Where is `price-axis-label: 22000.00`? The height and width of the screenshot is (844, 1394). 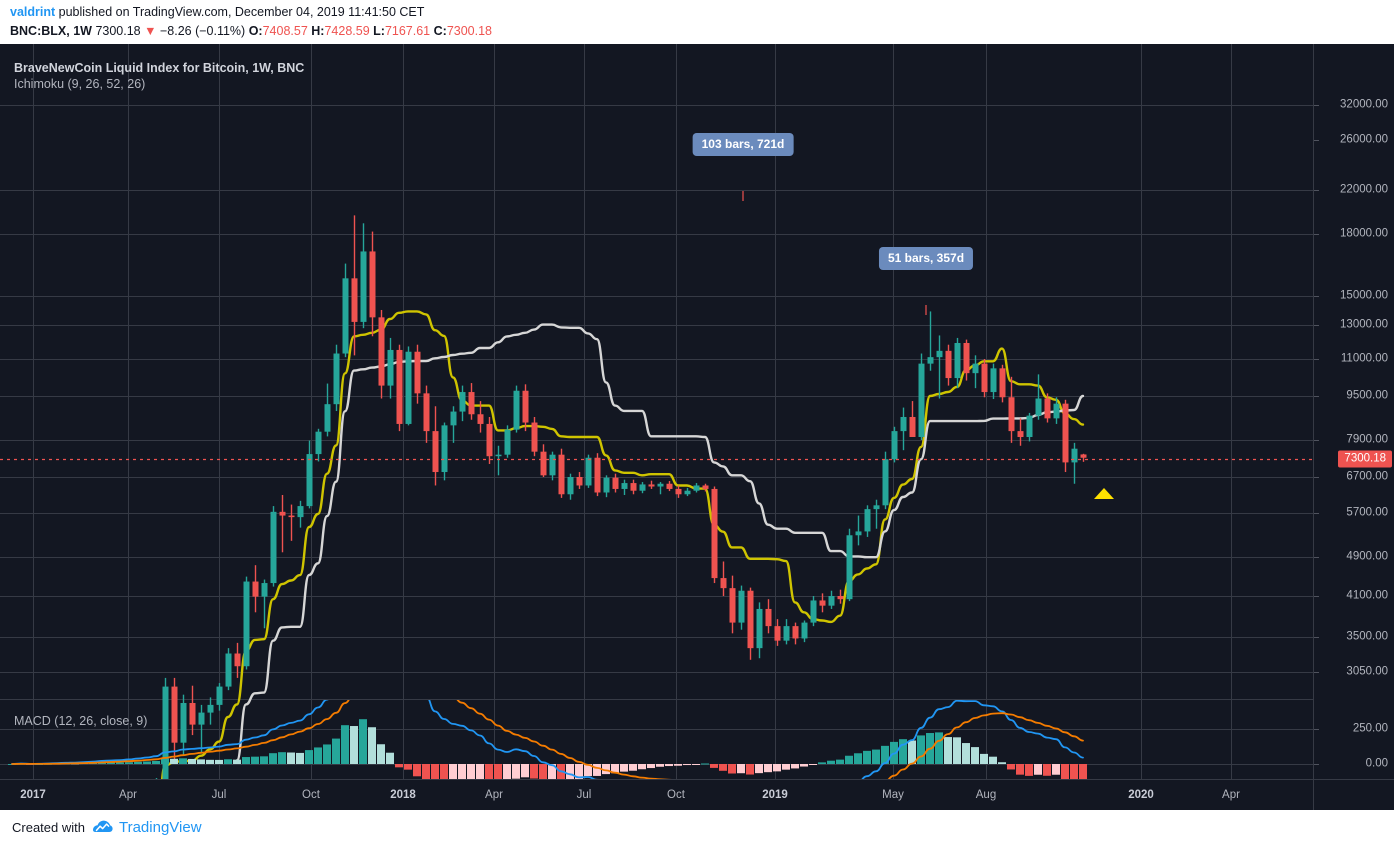
price-axis-label: 22000.00 is located at coordinates (1364, 189).